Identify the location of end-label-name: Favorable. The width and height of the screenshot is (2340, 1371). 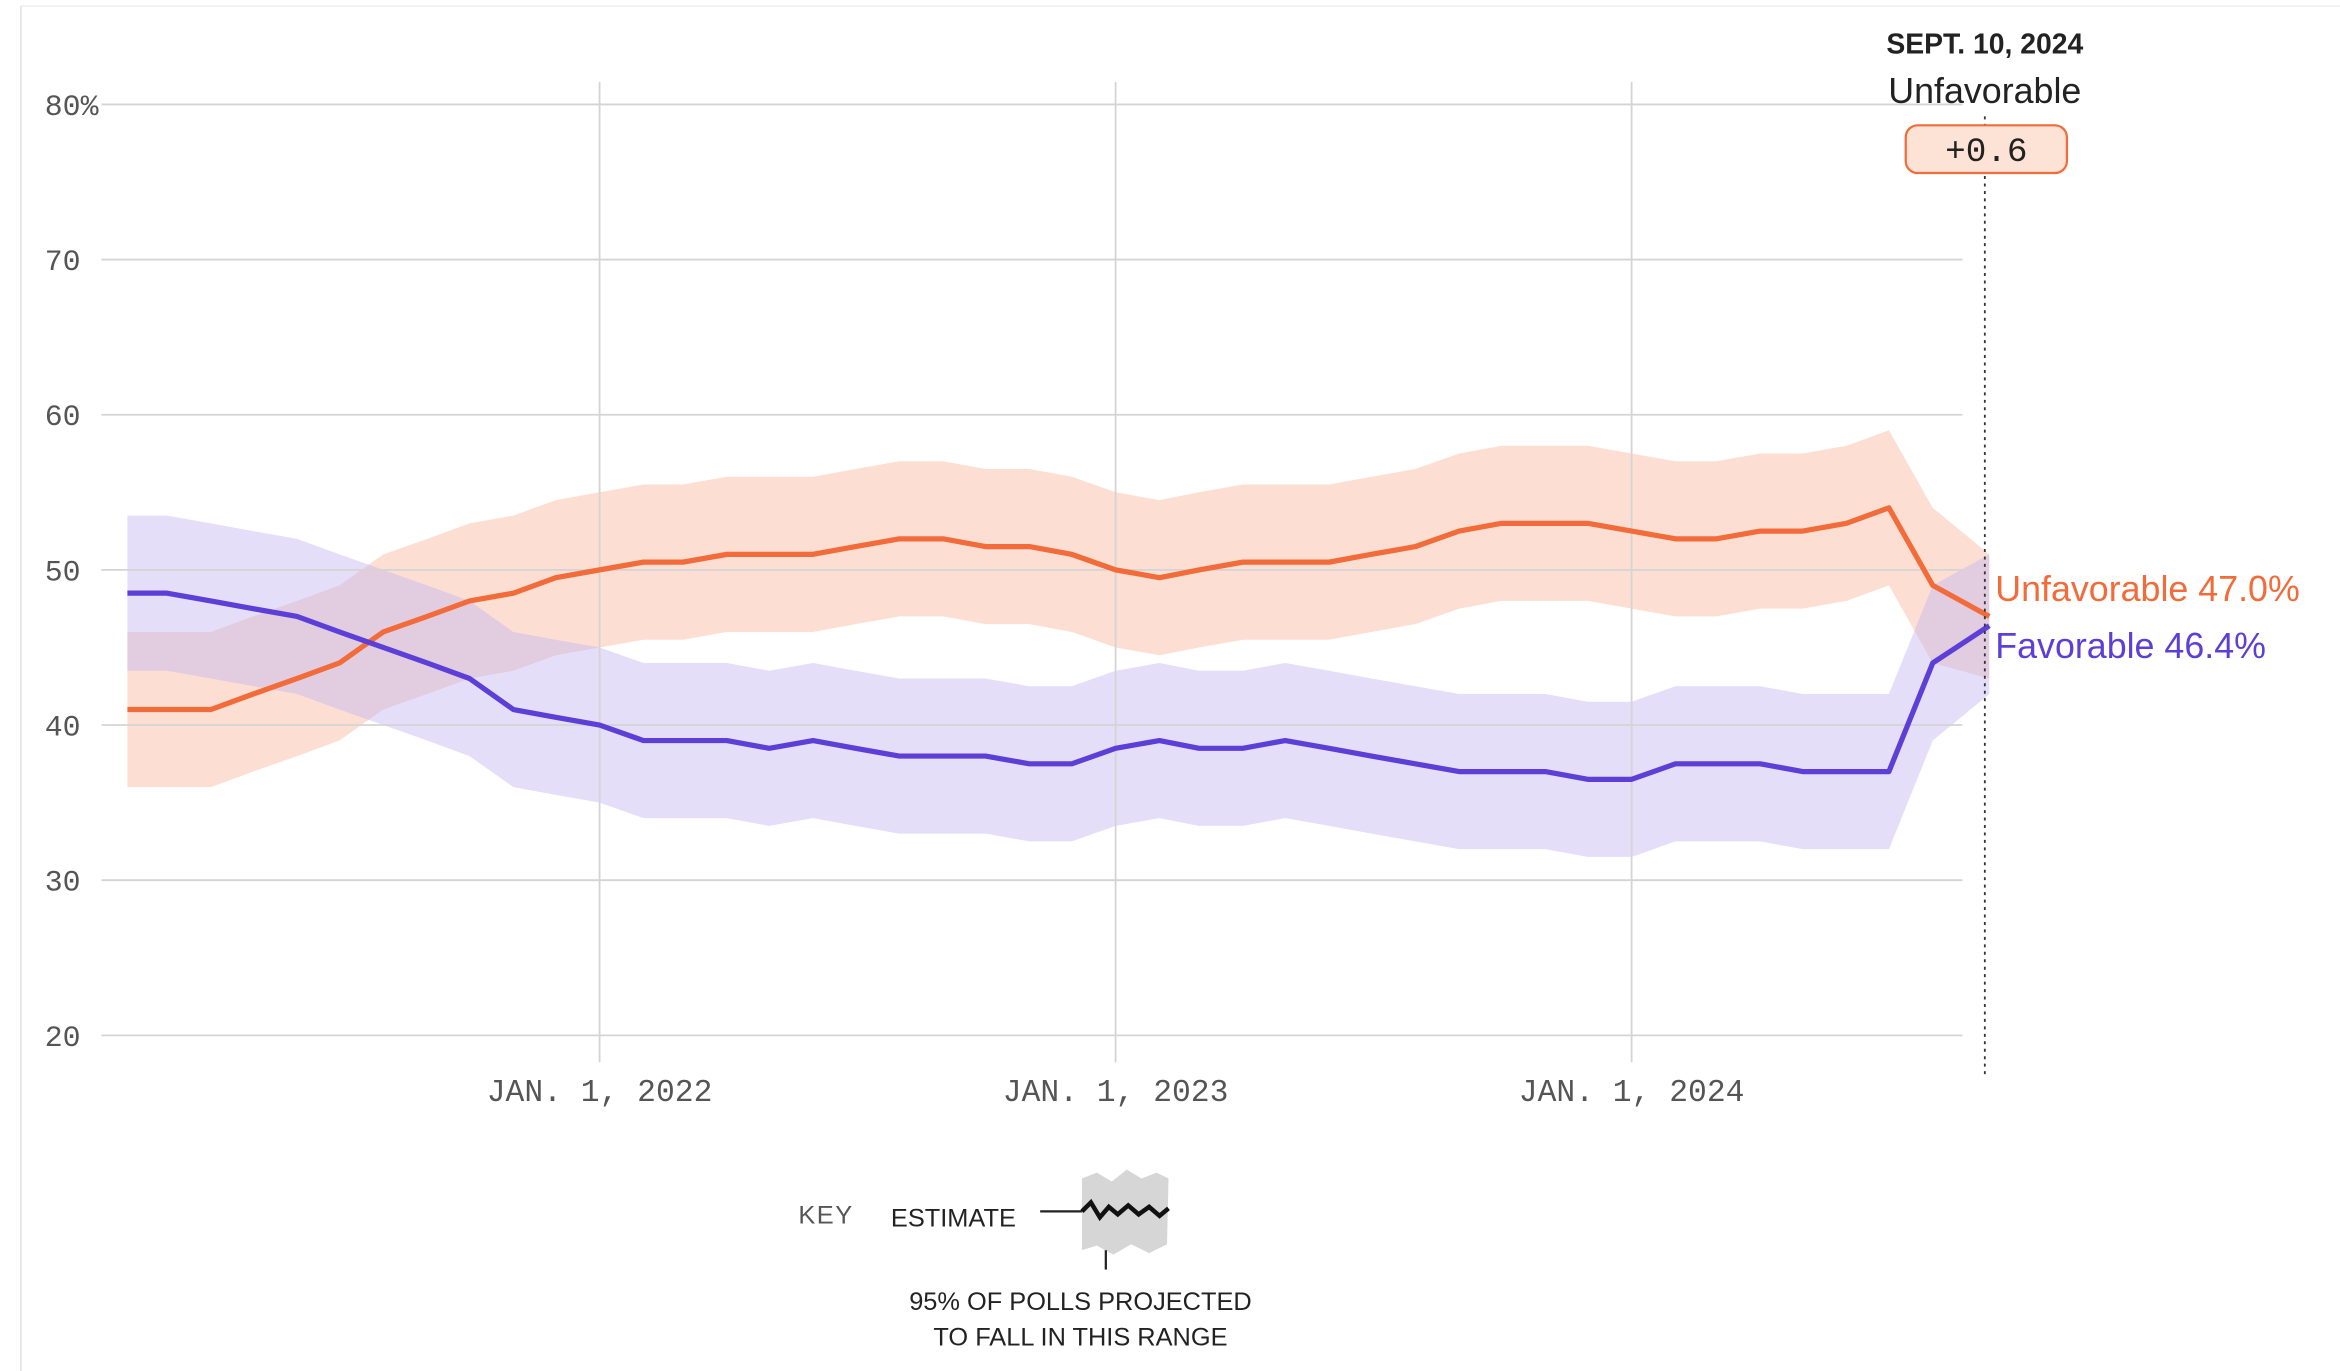
(2074, 646).